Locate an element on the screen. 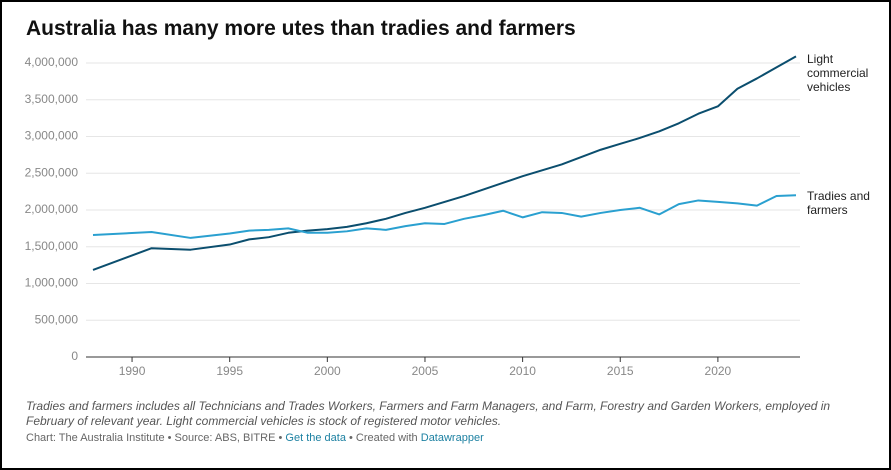 This screenshot has height=470, width=891. series-line is located at coordinates (444, 216).